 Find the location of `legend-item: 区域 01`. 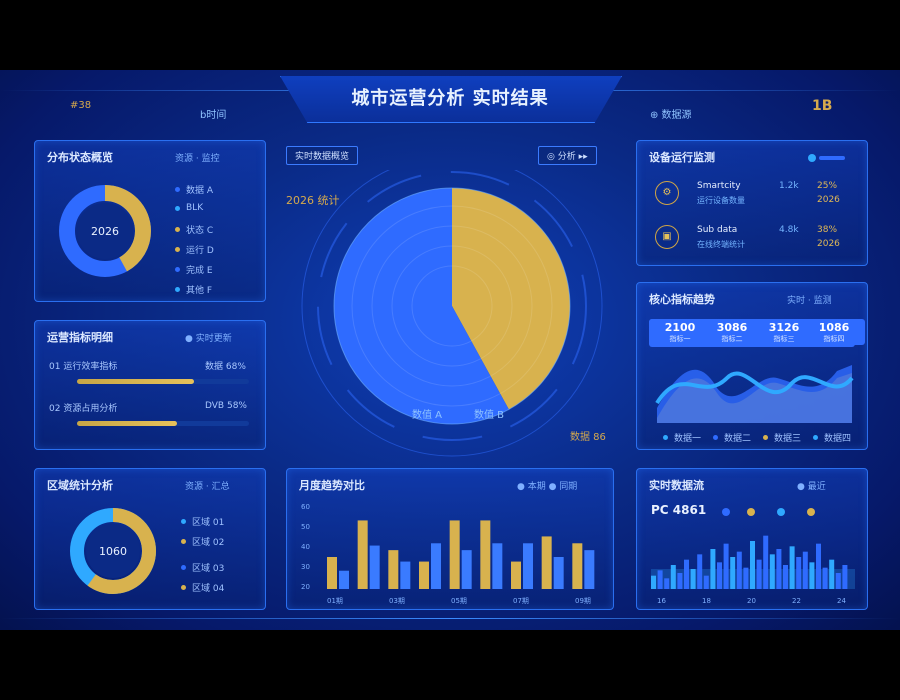

legend-item: 区域 01 is located at coordinates (202, 521).